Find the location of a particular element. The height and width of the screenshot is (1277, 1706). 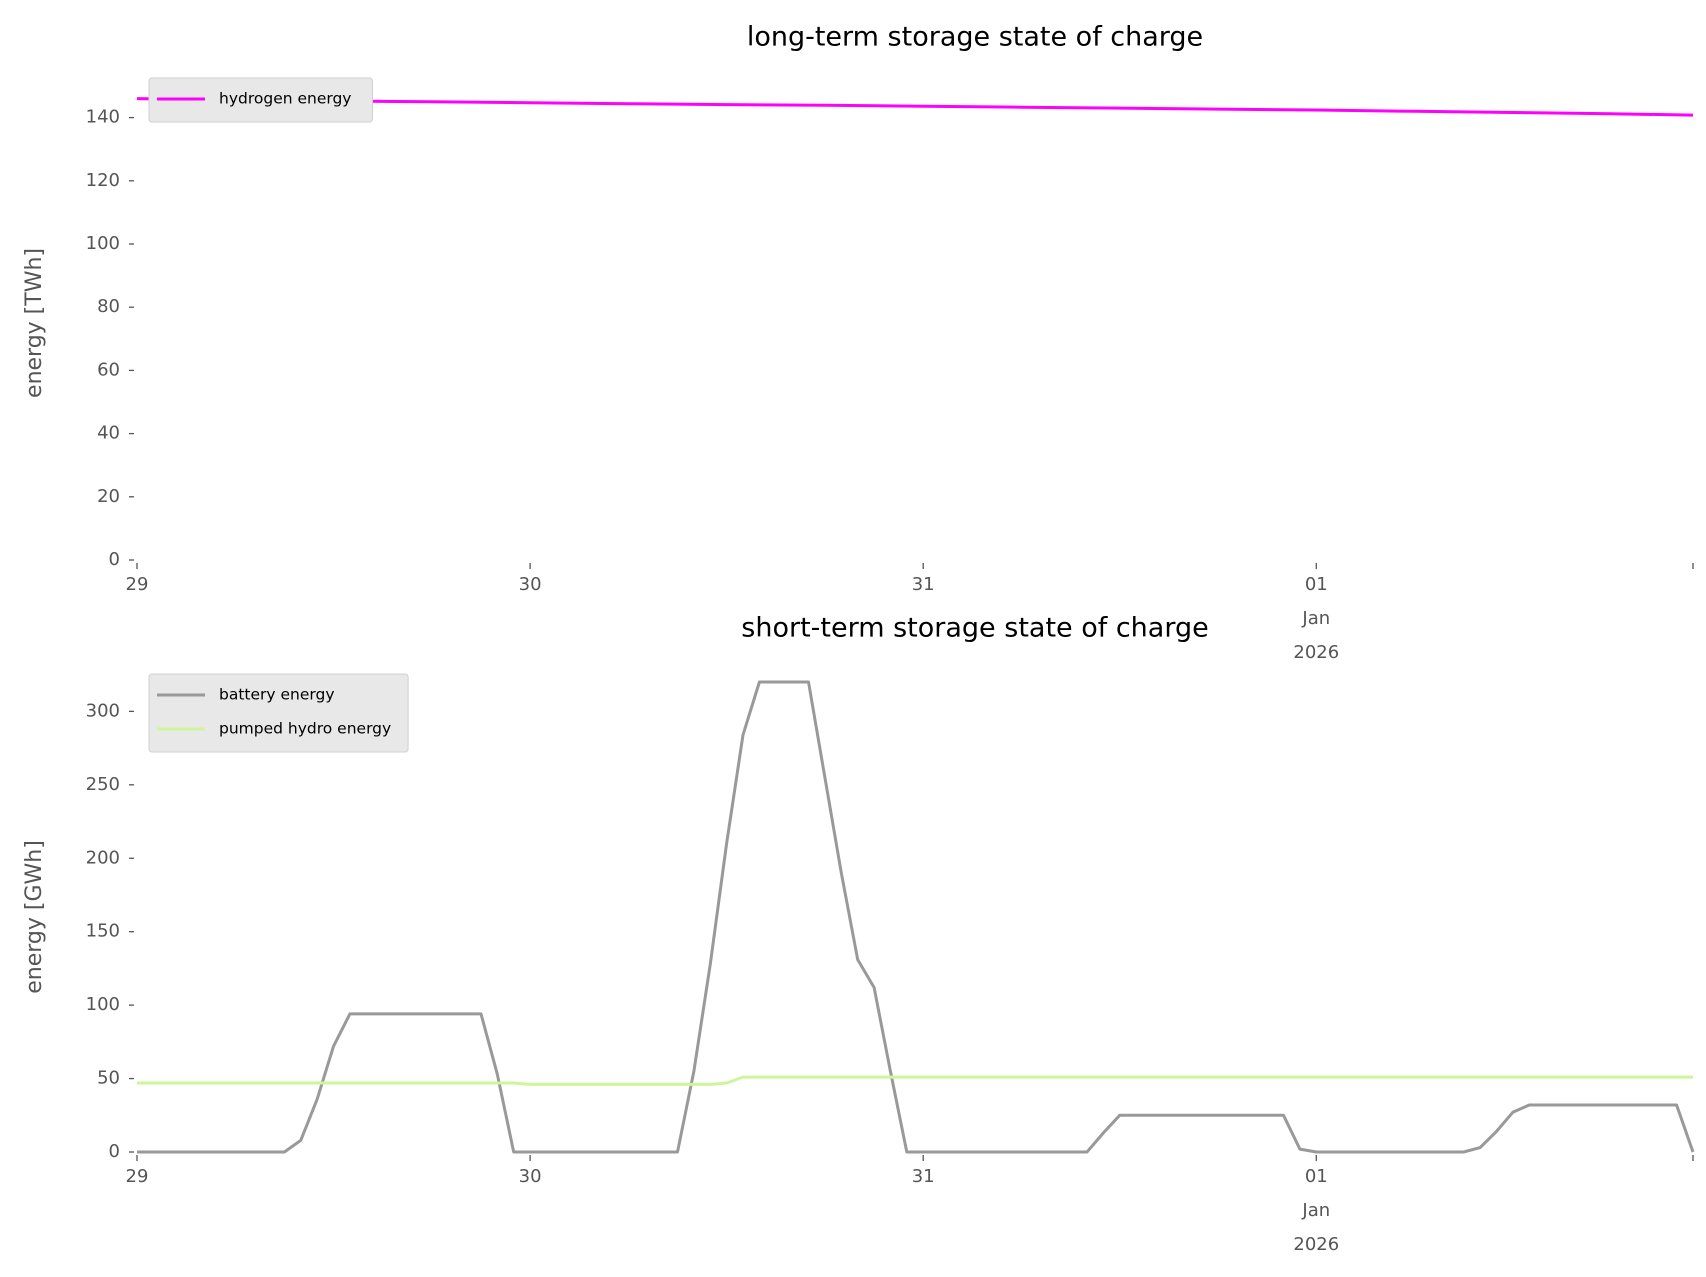

y-tick-label: 250 is located at coordinates (103, 784).